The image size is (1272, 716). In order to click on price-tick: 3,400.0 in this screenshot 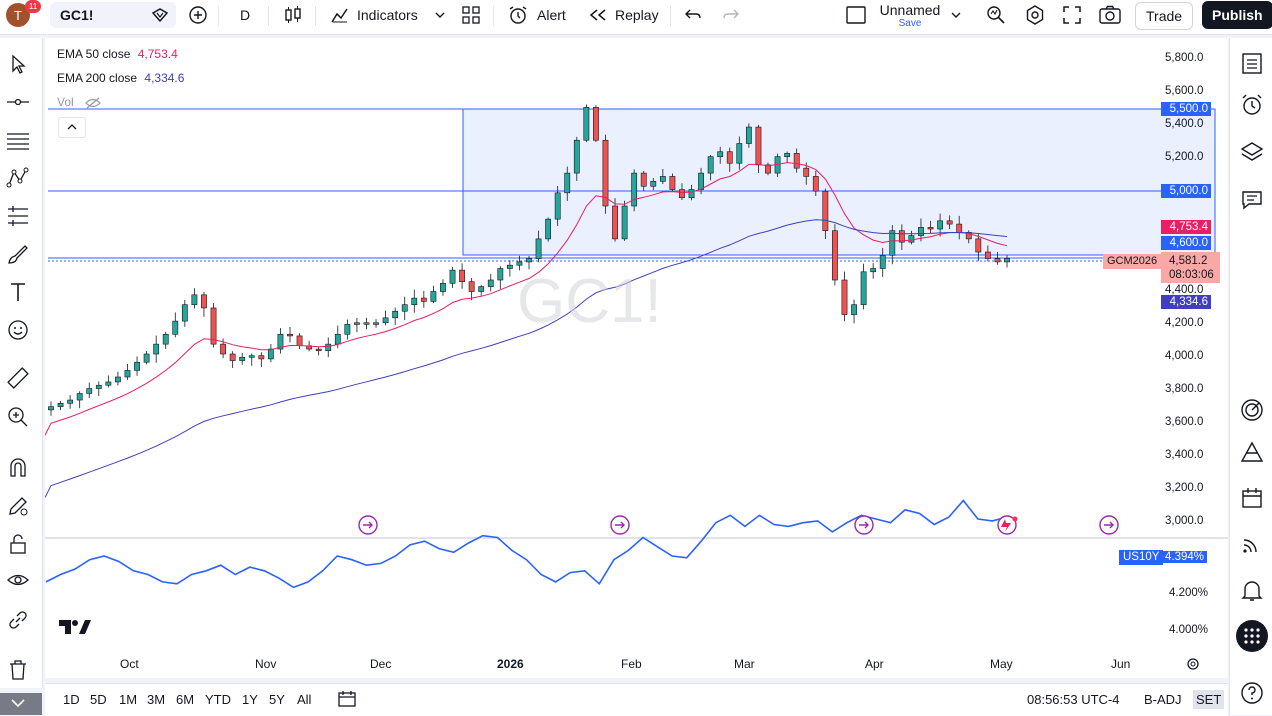, I will do `click(1184, 455)`.